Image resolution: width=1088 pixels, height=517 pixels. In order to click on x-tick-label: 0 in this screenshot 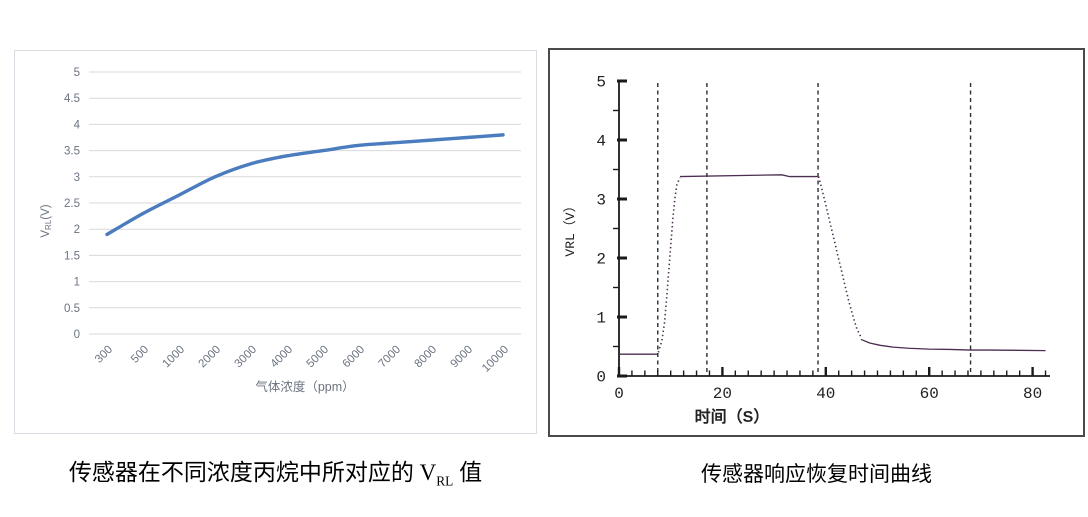, I will do `click(619, 394)`.